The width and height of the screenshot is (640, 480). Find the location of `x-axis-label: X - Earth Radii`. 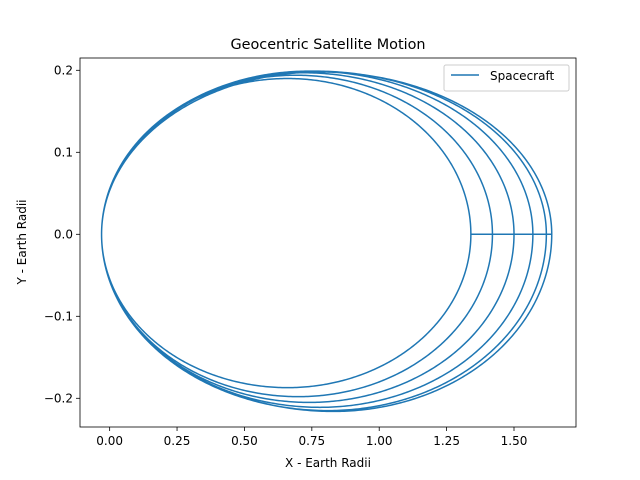

x-axis-label: X - Earth Radii is located at coordinates (328, 463).